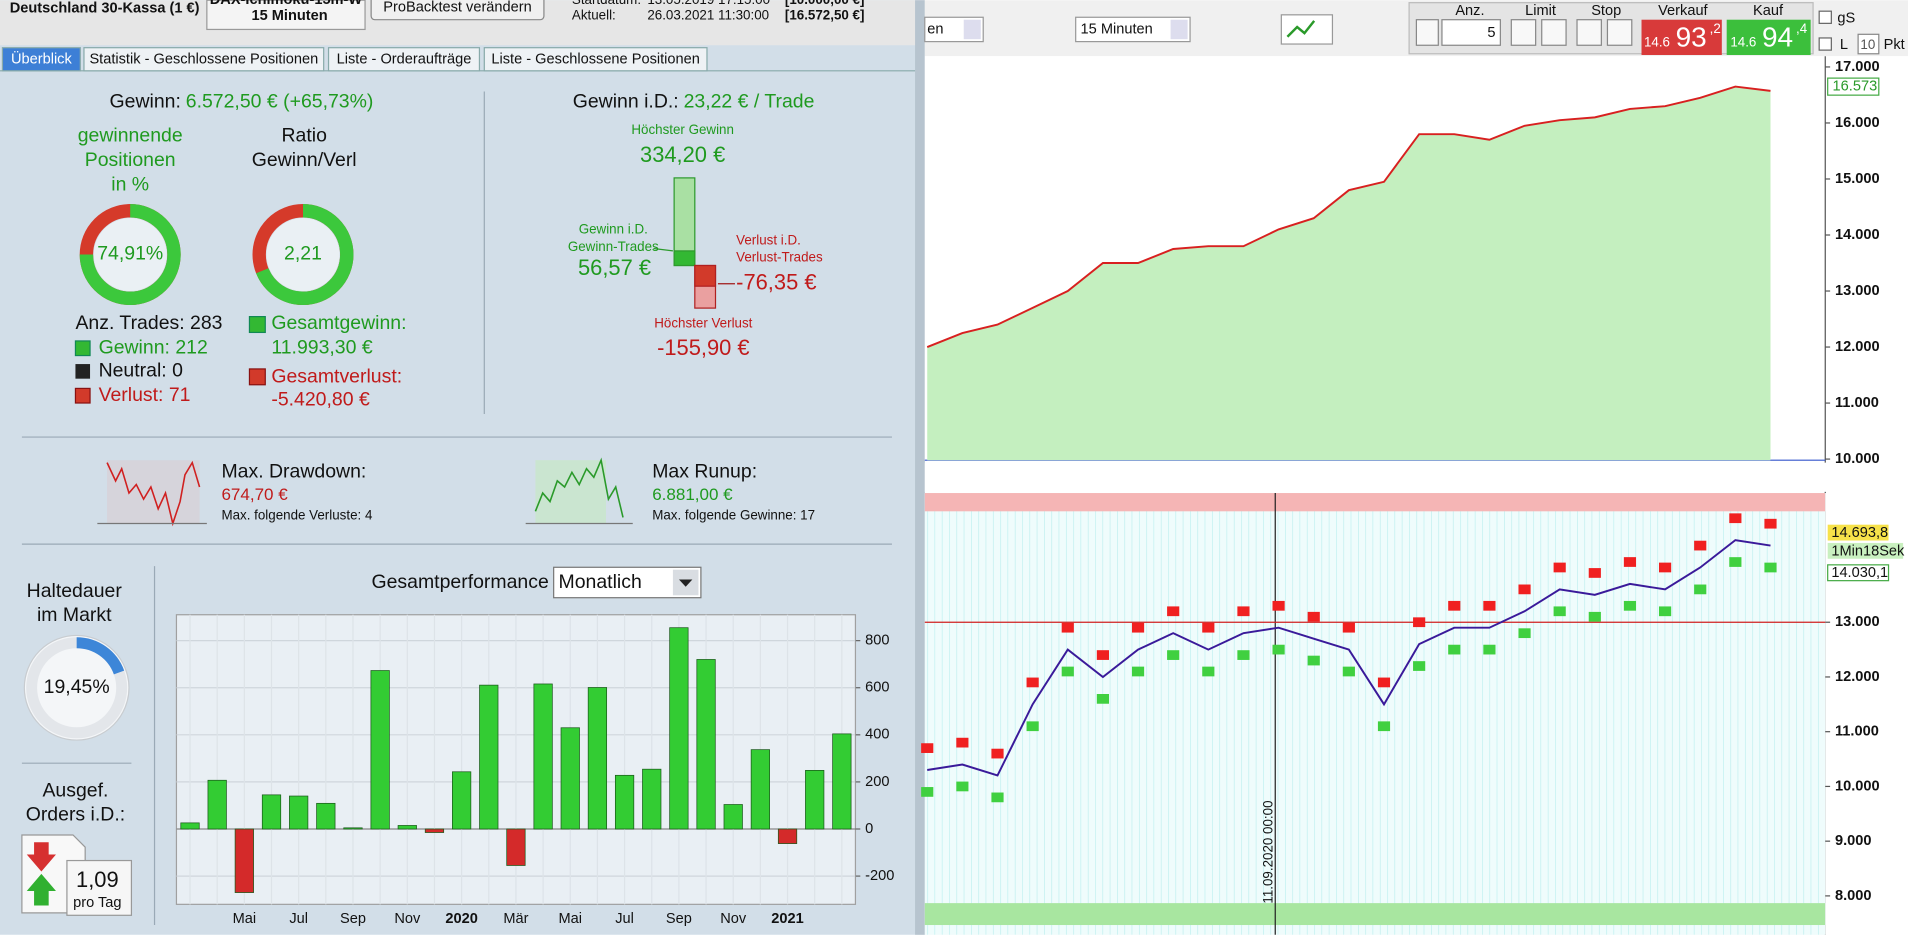 Image resolution: width=1908 pixels, height=935 pixels. What do you see at coordinates (749, 102) in the screenshot?
I see `value: 23,22 € / Trade` at bounding box center [749, 102].